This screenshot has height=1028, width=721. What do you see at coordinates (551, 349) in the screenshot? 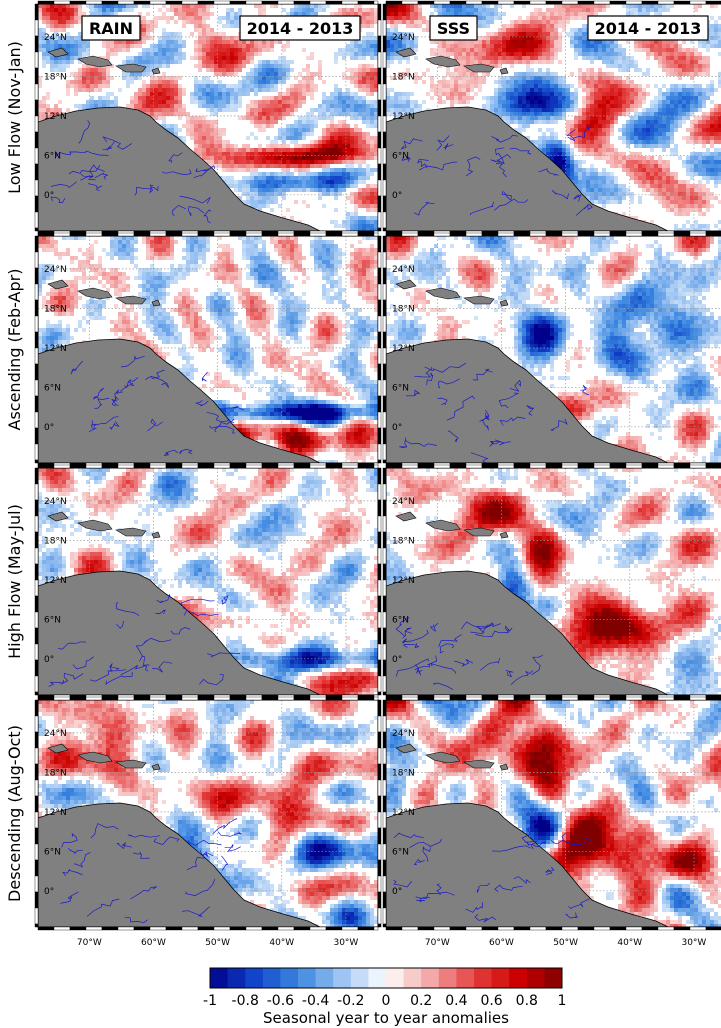
I see `map-panel-1-1: 24°N 18°N 12°N 6°N 0°` at bounding box center [551, 349].